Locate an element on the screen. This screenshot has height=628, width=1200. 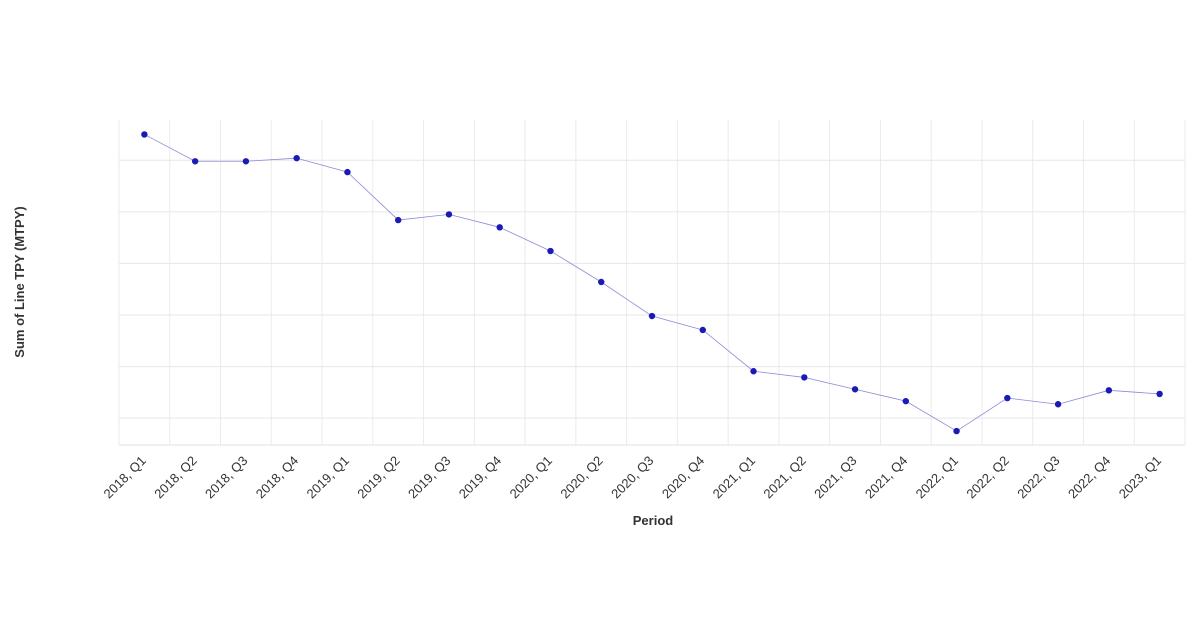
x-tick-label: 2021, Q2 is located at coordinates (784, 477).